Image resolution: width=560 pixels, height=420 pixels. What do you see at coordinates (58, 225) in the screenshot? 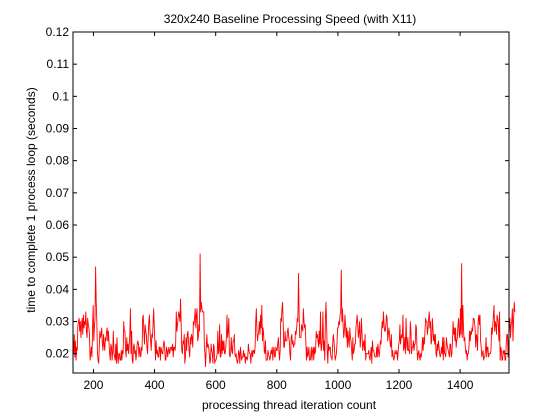
I see `y-tick-label: 0.06` at bounding box center [58, 225].